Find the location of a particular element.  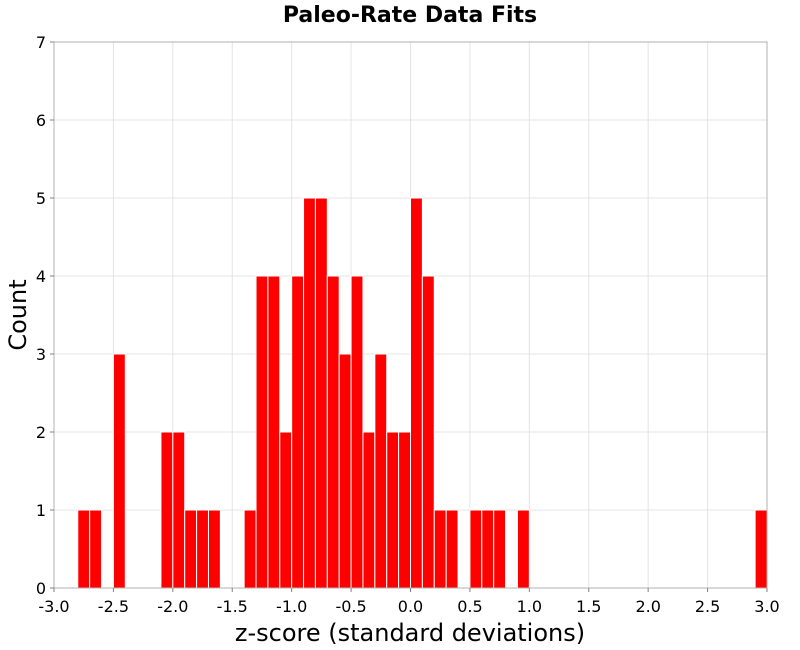

x-axis-label: z-score (standard deviations) is located at coordinates (410, 633).